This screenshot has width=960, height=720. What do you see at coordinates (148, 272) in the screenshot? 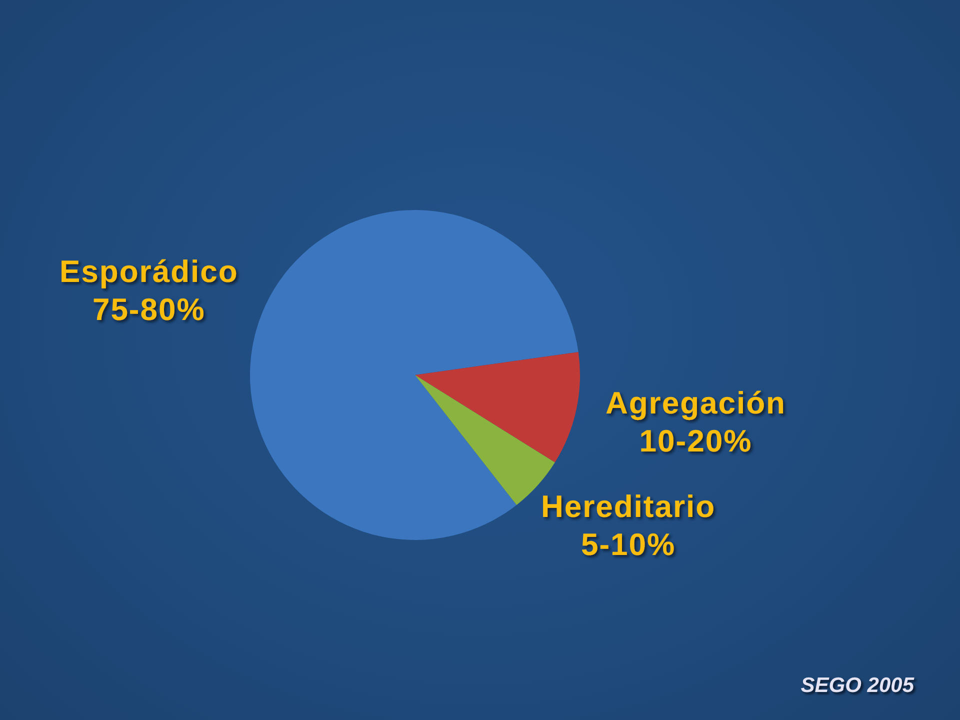
I see `slice-label: Esporádico` at bounding box center [148, 272].